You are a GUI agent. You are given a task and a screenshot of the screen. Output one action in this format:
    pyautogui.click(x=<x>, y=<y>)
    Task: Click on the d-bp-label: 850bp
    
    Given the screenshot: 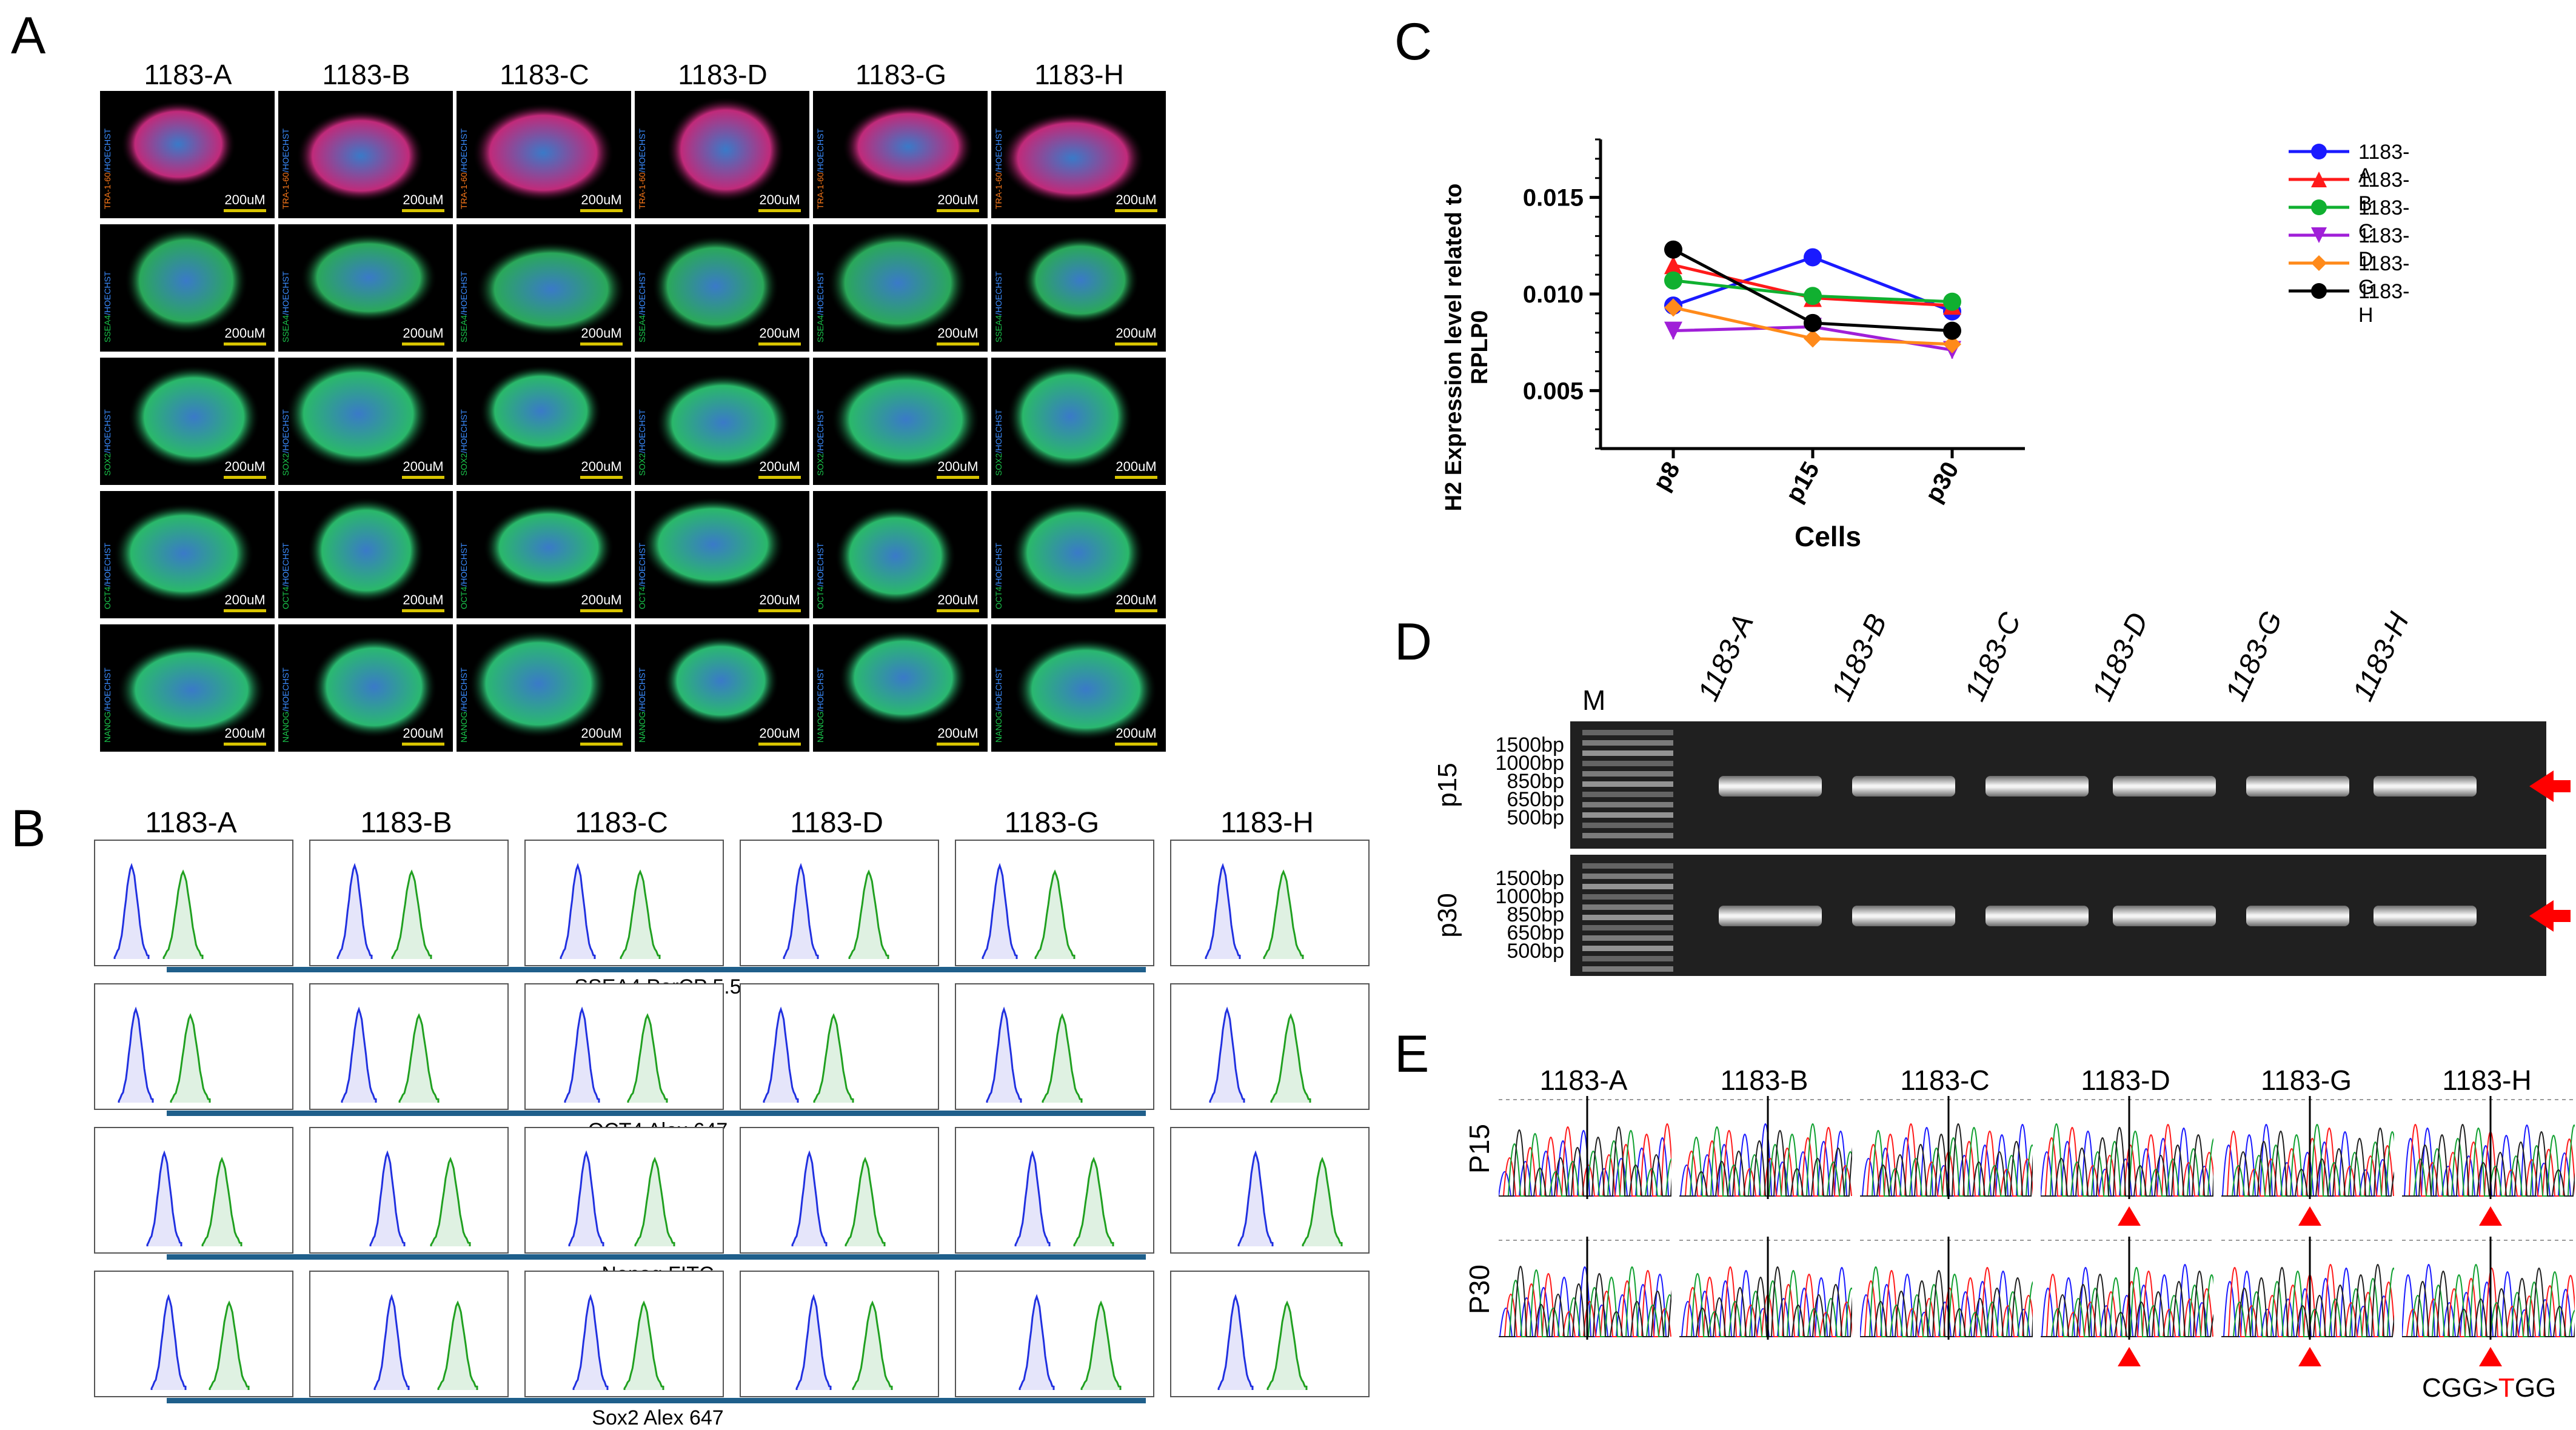 What is the action you would take?
    pyautogui.click(x=1535, y=914)
    